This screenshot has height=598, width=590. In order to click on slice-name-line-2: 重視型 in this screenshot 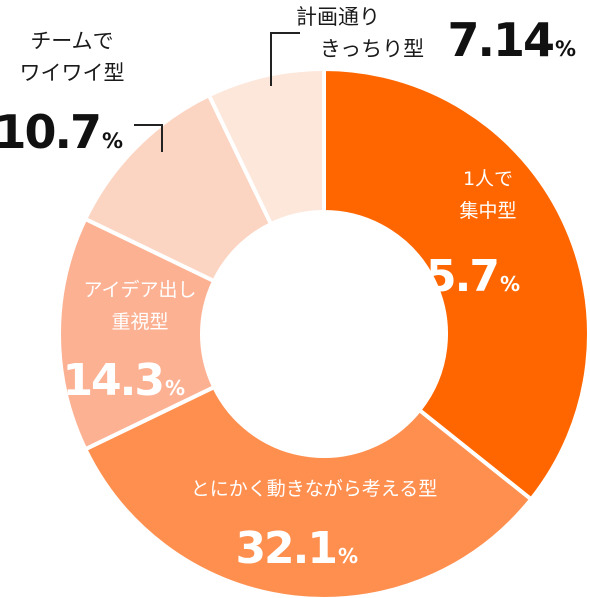, I will do `click(139, 322)`.